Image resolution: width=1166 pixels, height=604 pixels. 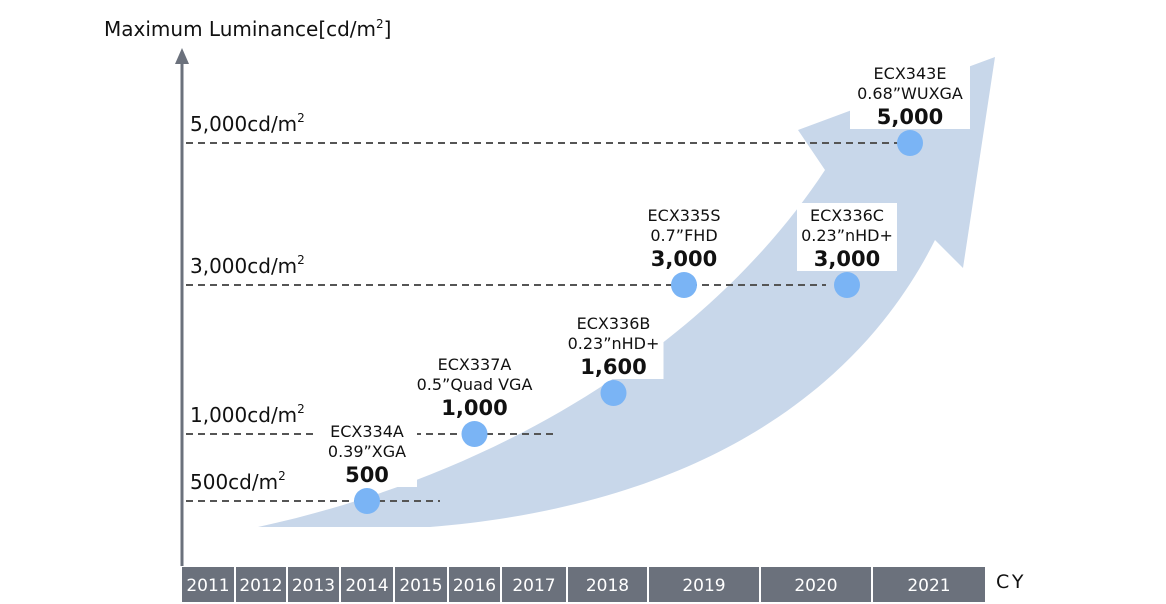 What do you see at coordinates (247, 265) in the screenshot?
I see `level-label: 3,000cd/m2` at bounding box center [247, 265].